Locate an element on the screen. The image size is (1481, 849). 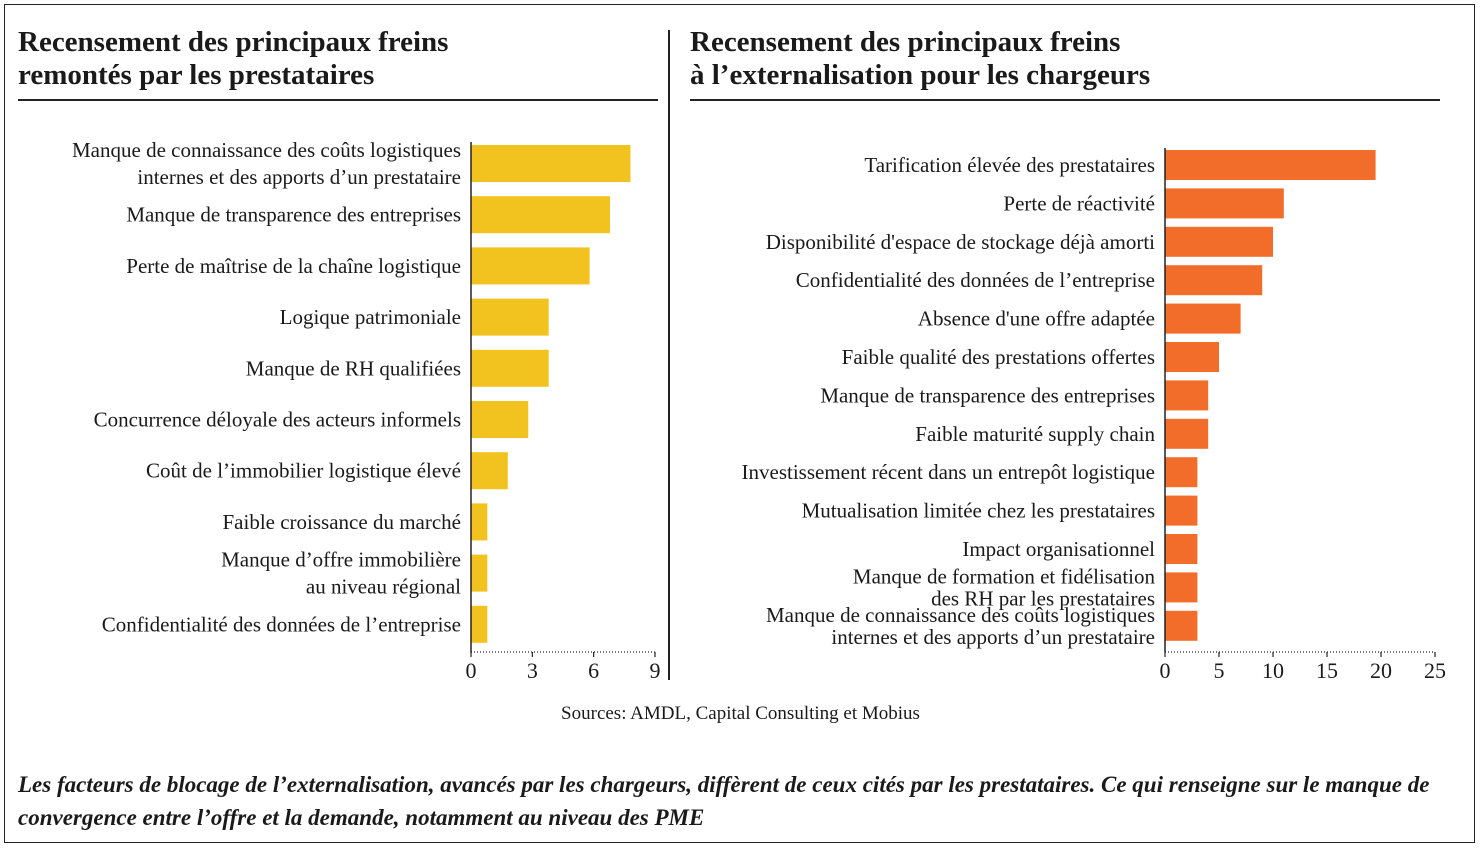
right-category-label-11-line-1: des RH par les prestataires is located at coordinates (1043, 598).